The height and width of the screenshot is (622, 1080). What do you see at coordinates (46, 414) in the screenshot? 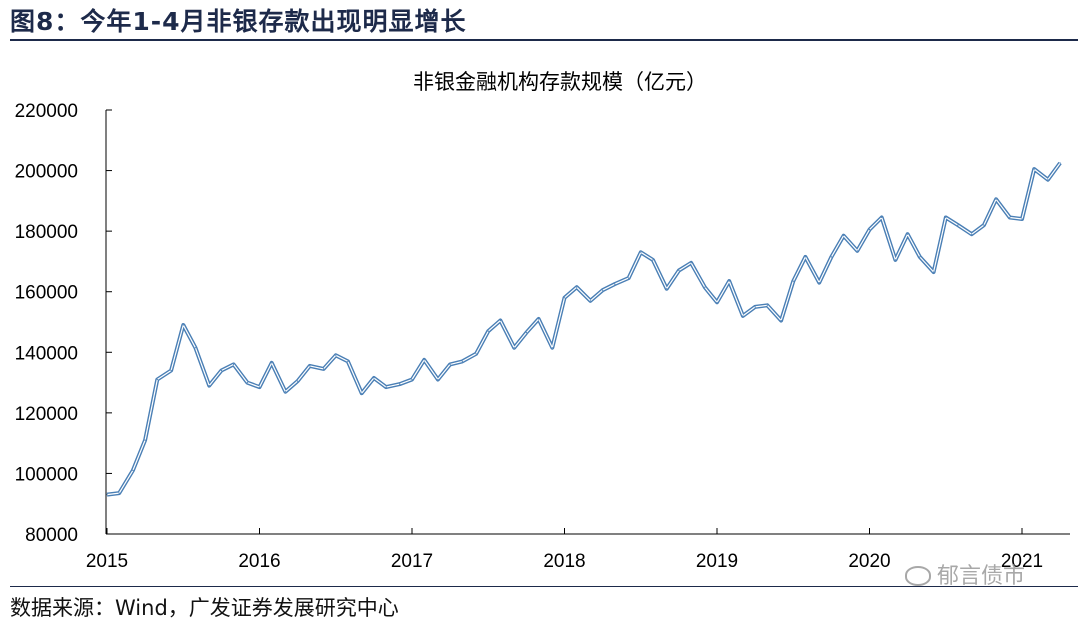
I see `y-tick-label: 120000` at bounding box center [46, 414].